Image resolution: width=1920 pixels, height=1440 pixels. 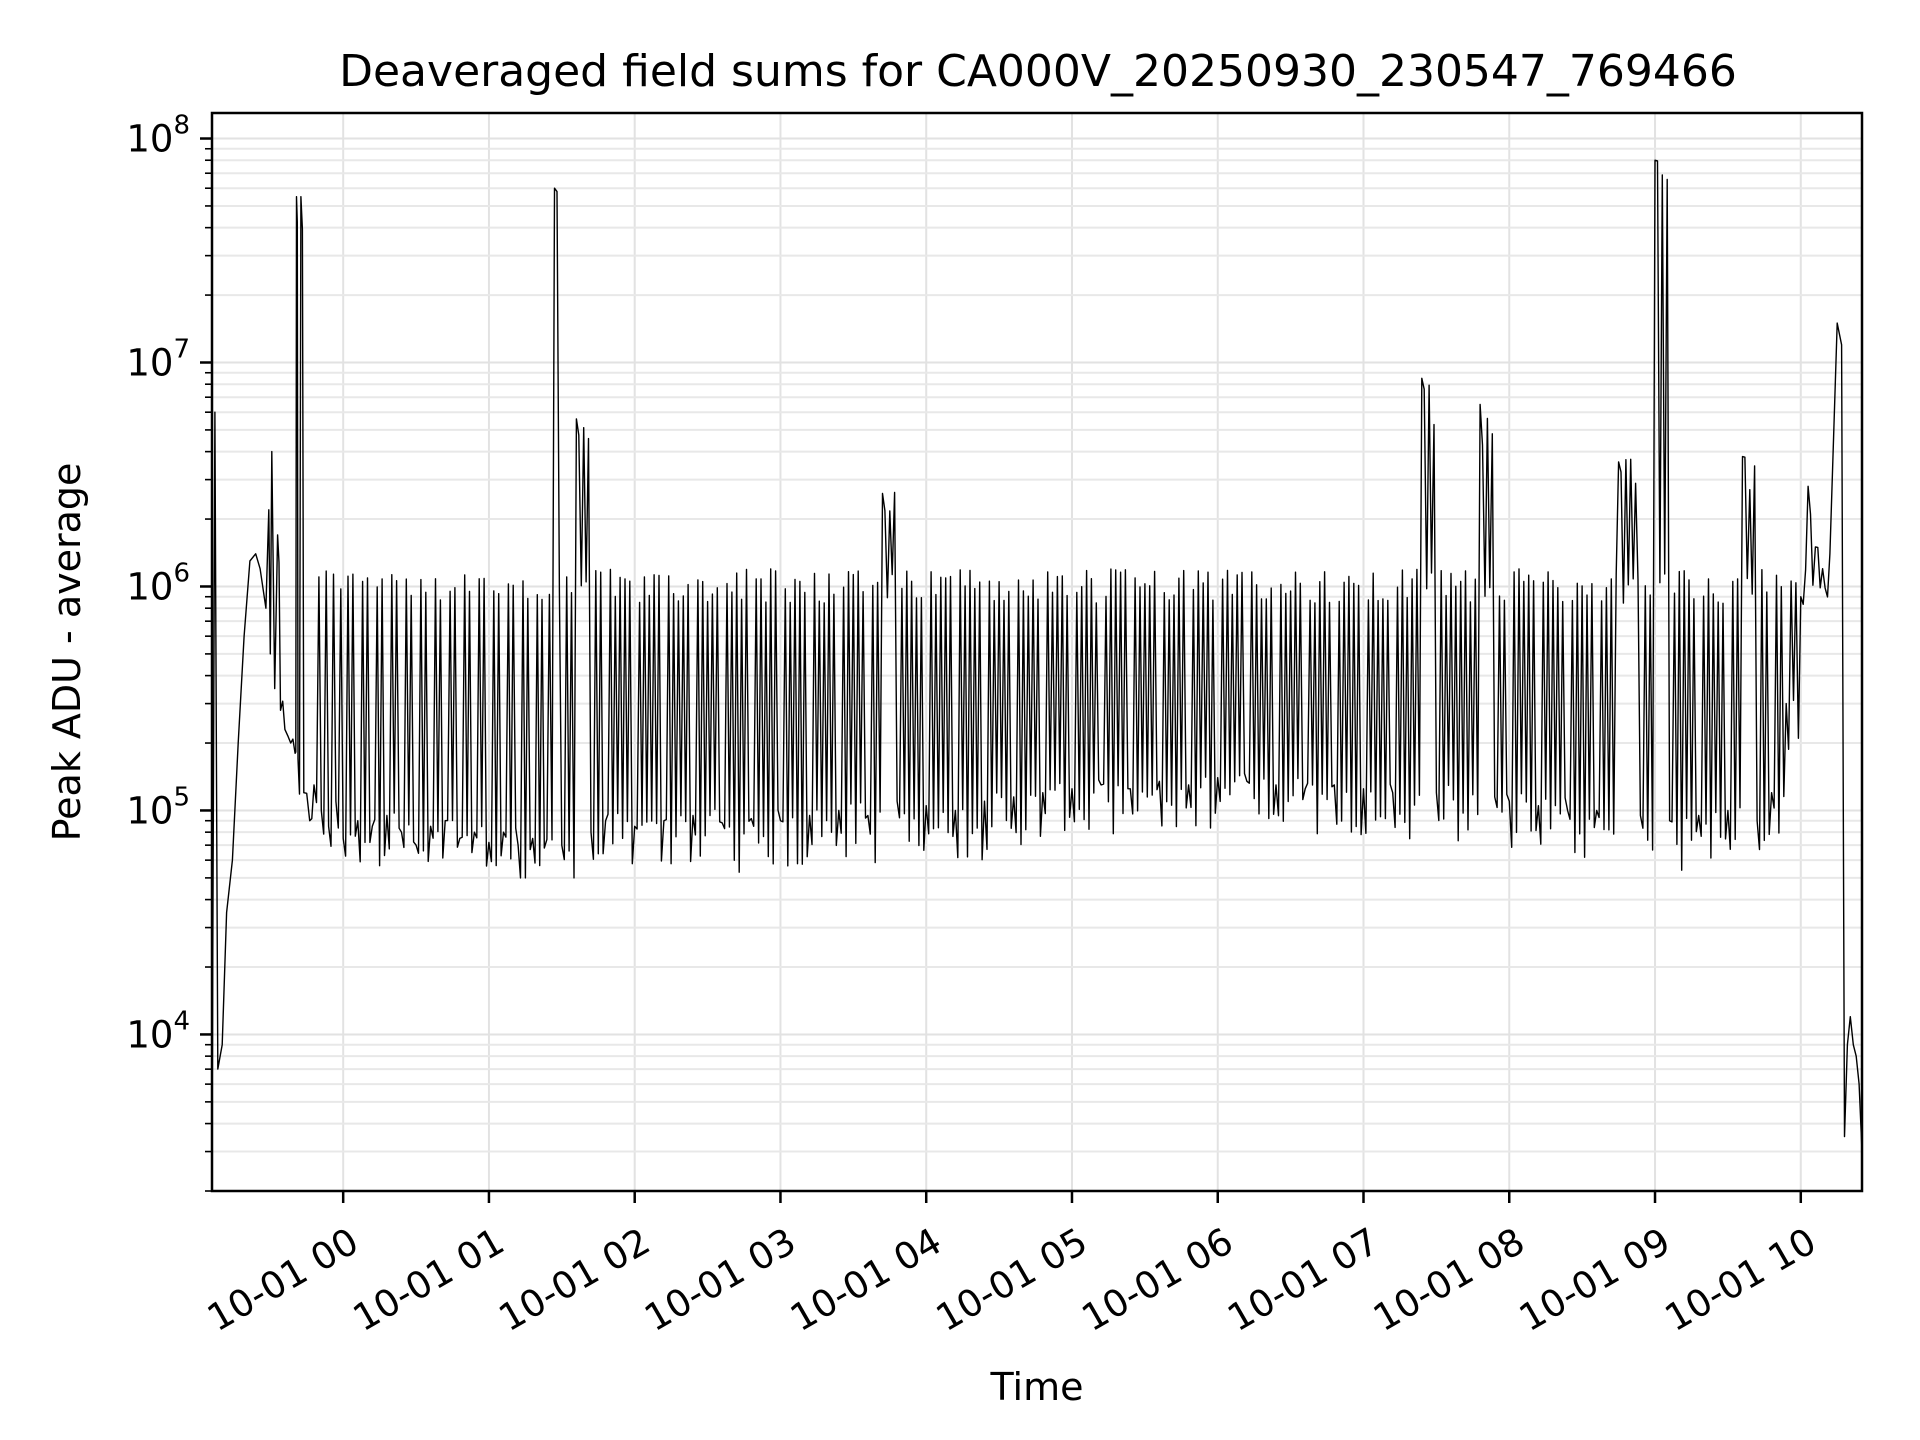 What do you see at coordinates (1741, 1280) in the screenshot?
I see `x-tick-label: 10-01 10` at bounding box center [1741, 1280].